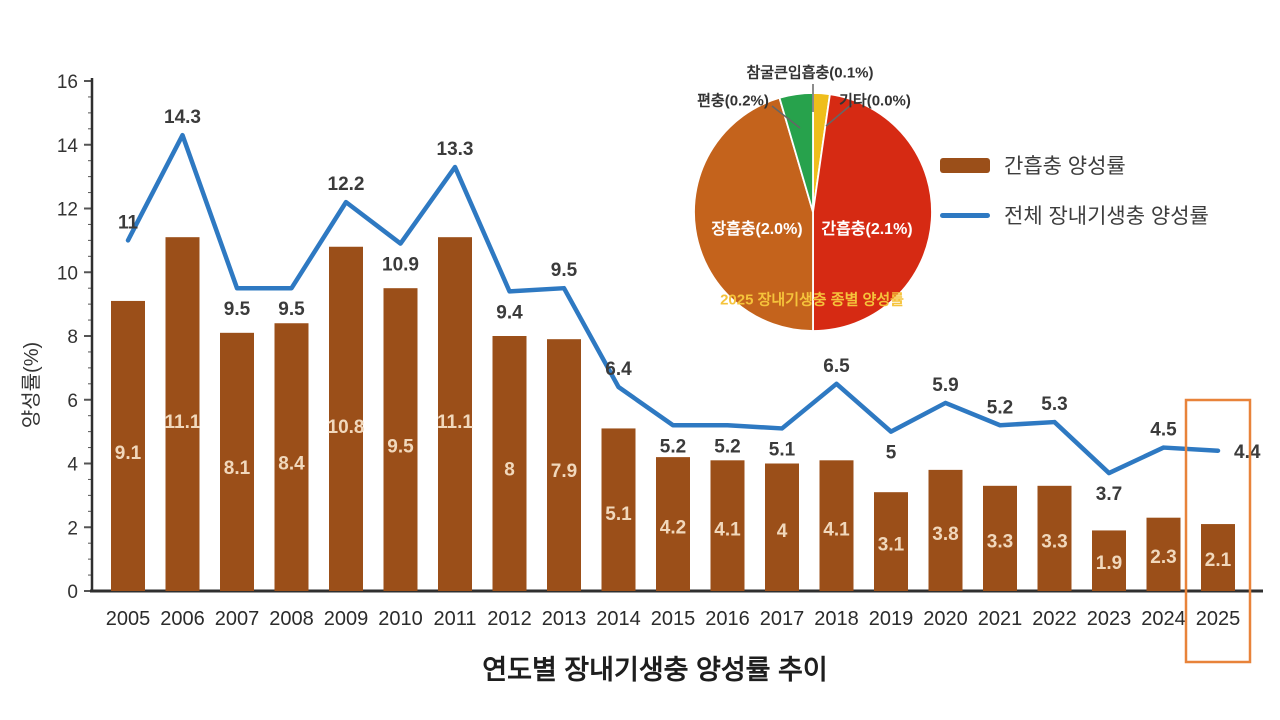 Image resolution: width=1280 pixels, height=720 pixels. I want to click on svg-text: 2015, so click(673, 619).